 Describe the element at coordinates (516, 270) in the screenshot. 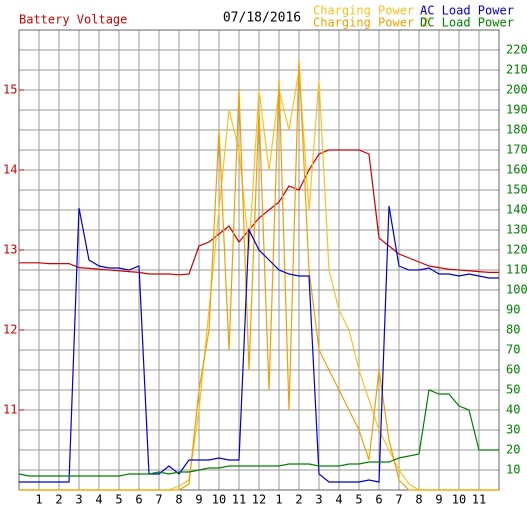

I see `y2-tick-label: 110` at that location.